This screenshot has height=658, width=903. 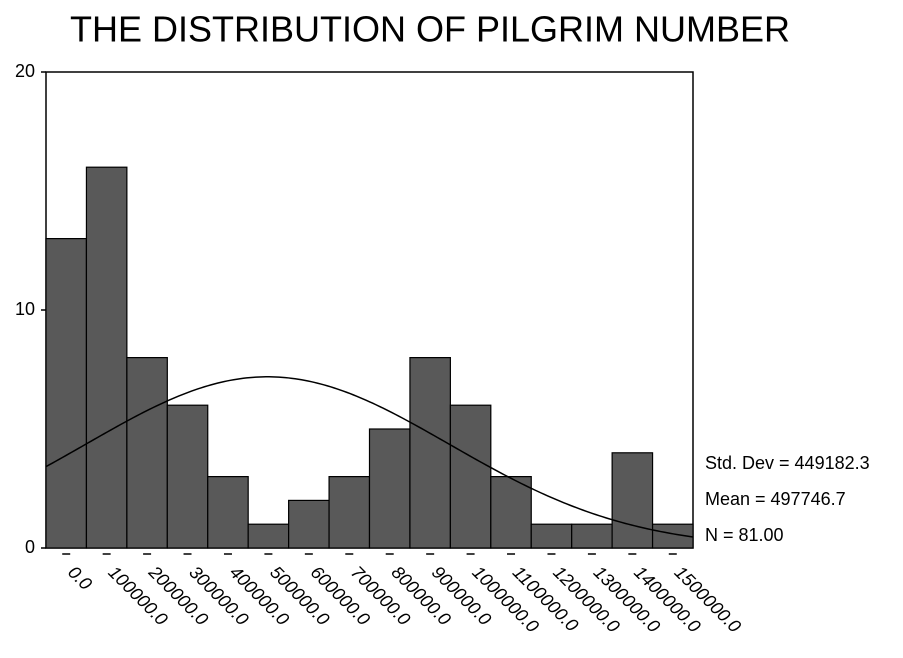 I want to click on stats-label: Std. Dev = 449182.3, so click(x=787, y=463).